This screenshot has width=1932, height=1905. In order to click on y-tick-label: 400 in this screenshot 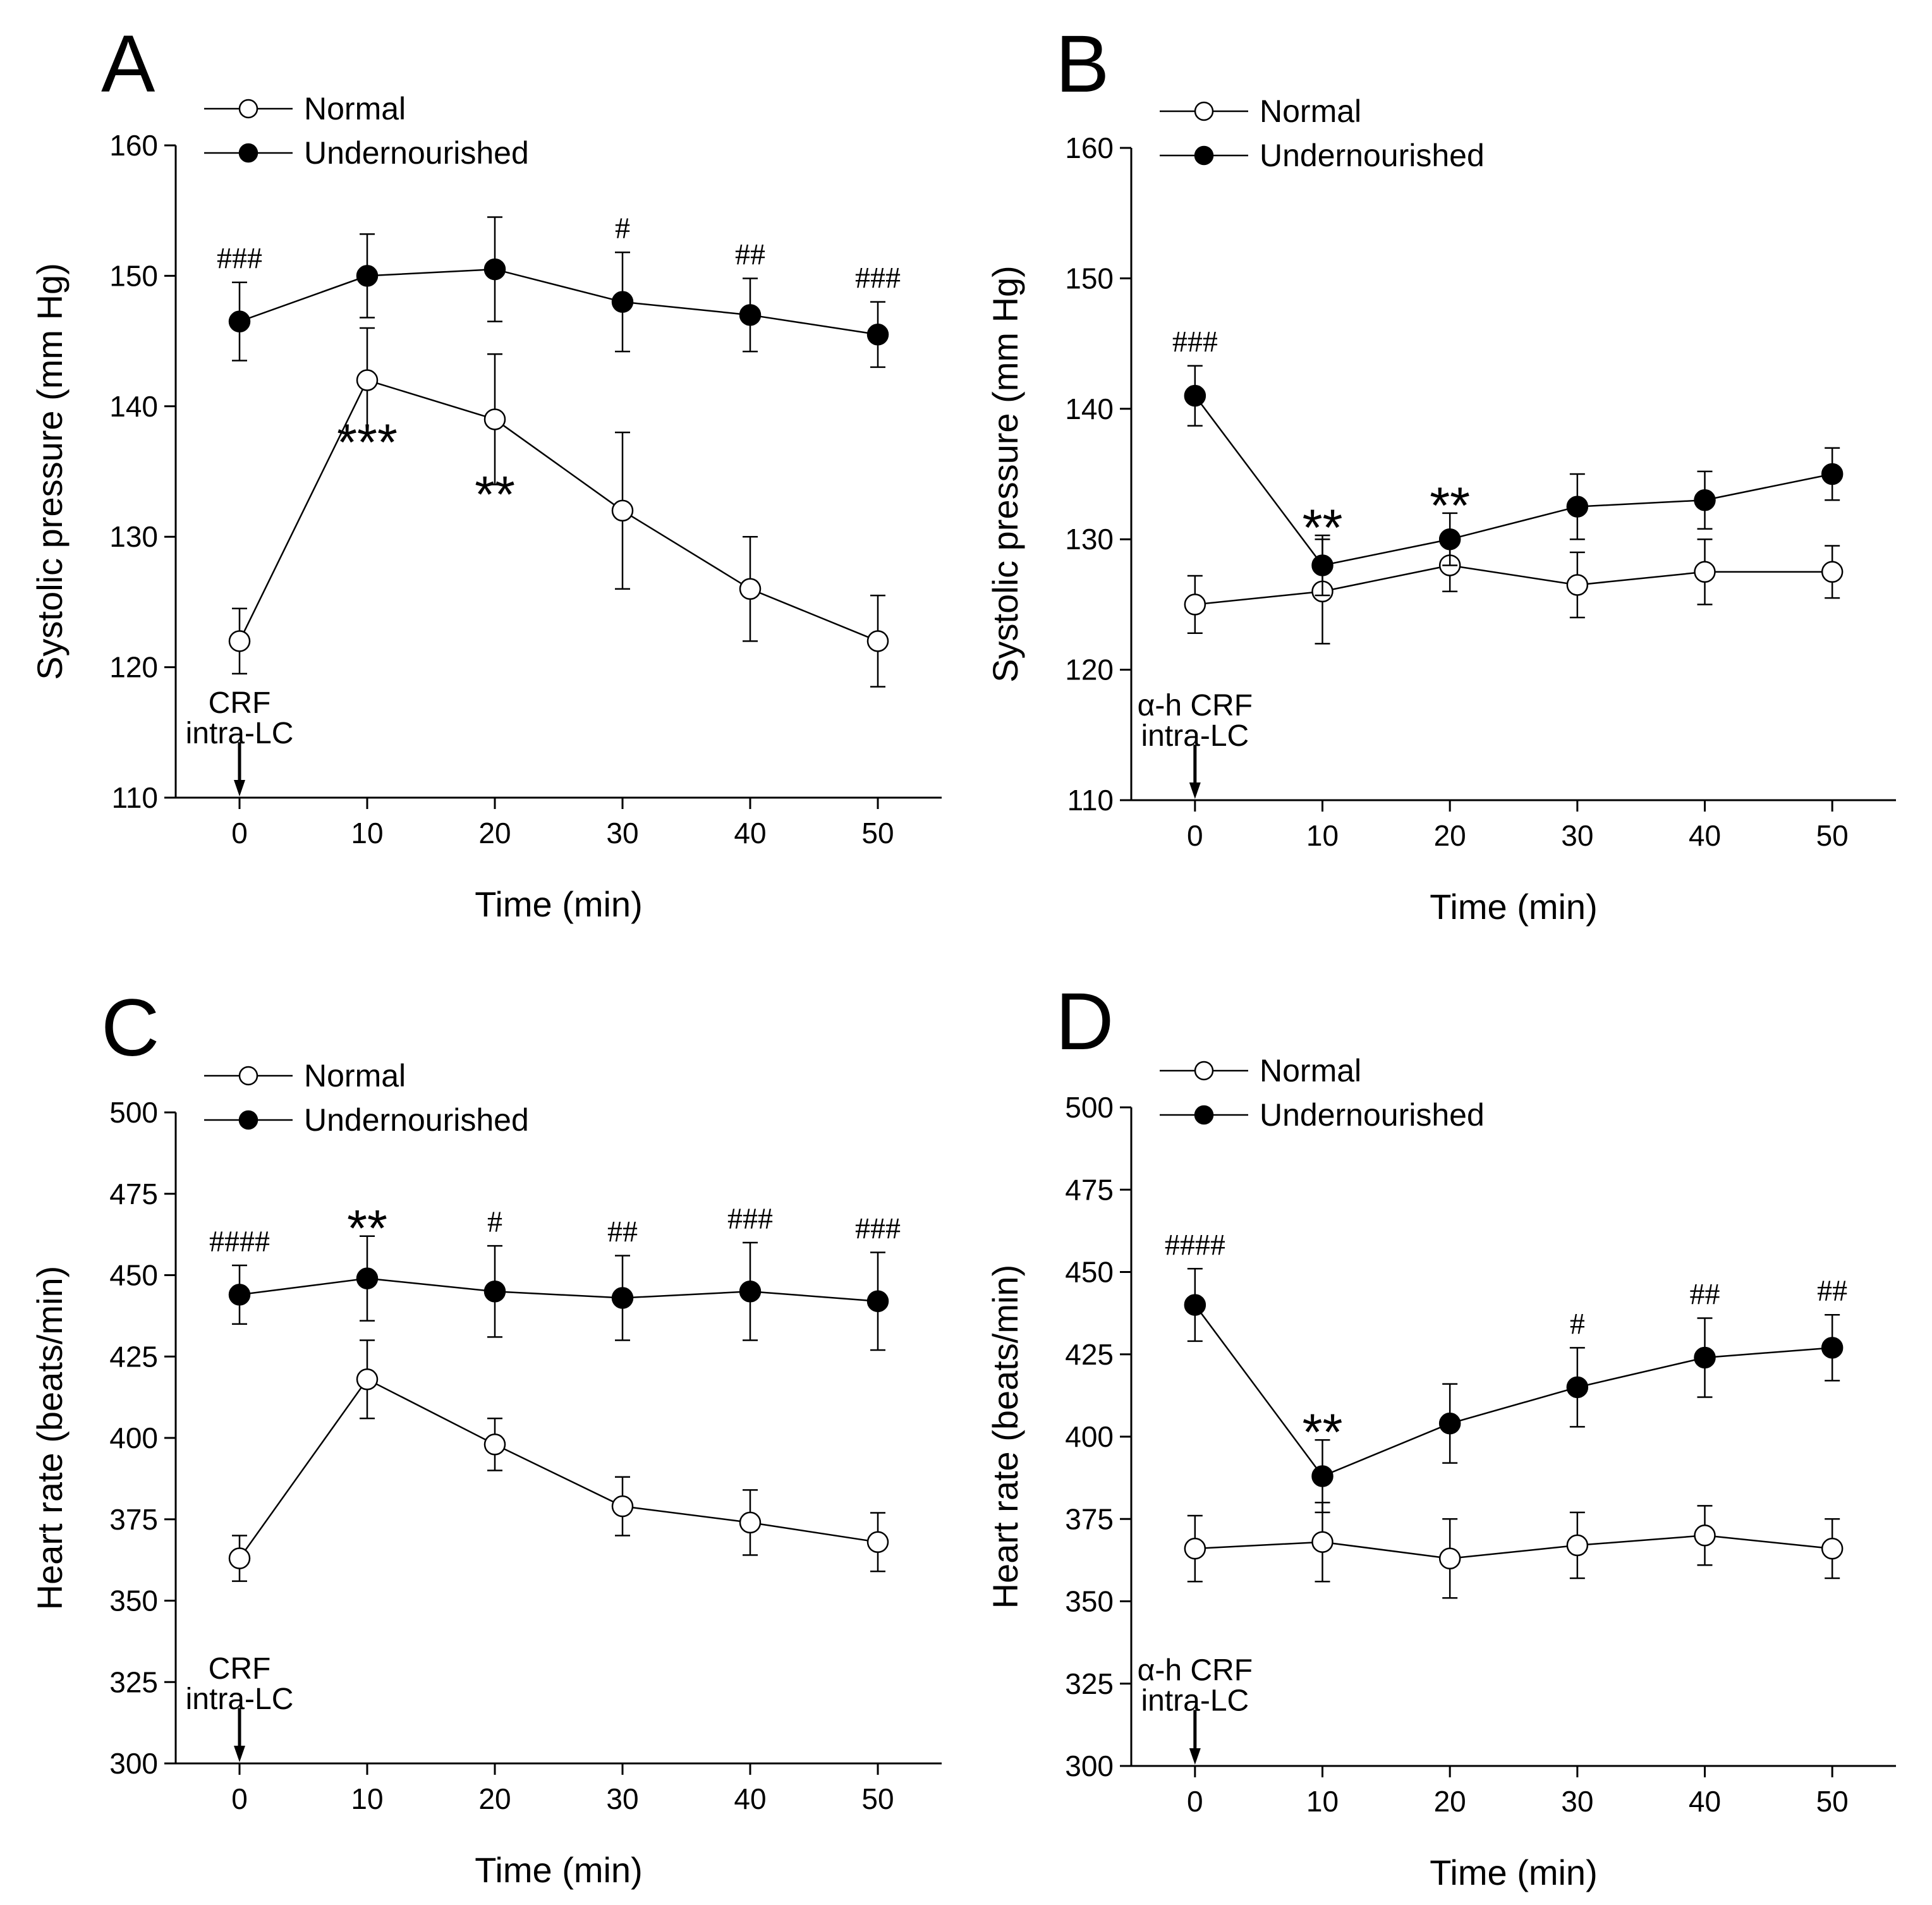, I will do `click(133, 1437)`.